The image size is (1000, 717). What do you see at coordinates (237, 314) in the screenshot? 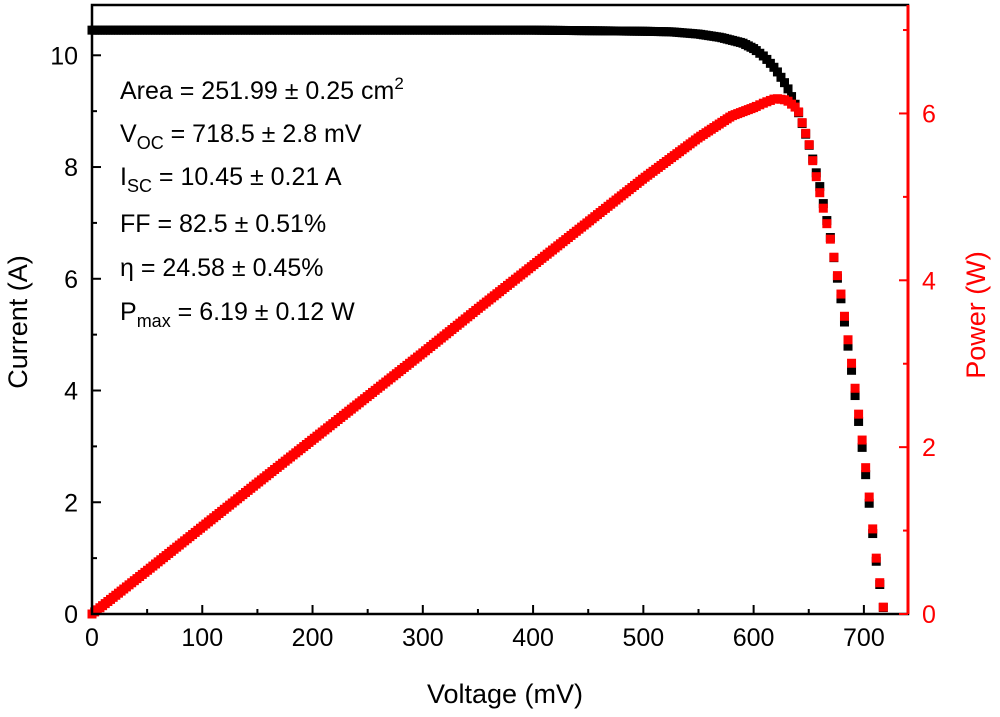
I see `annotation-pmax: Pmax = 6.19 ± 0.12 W` at bounding box center [237, 314].